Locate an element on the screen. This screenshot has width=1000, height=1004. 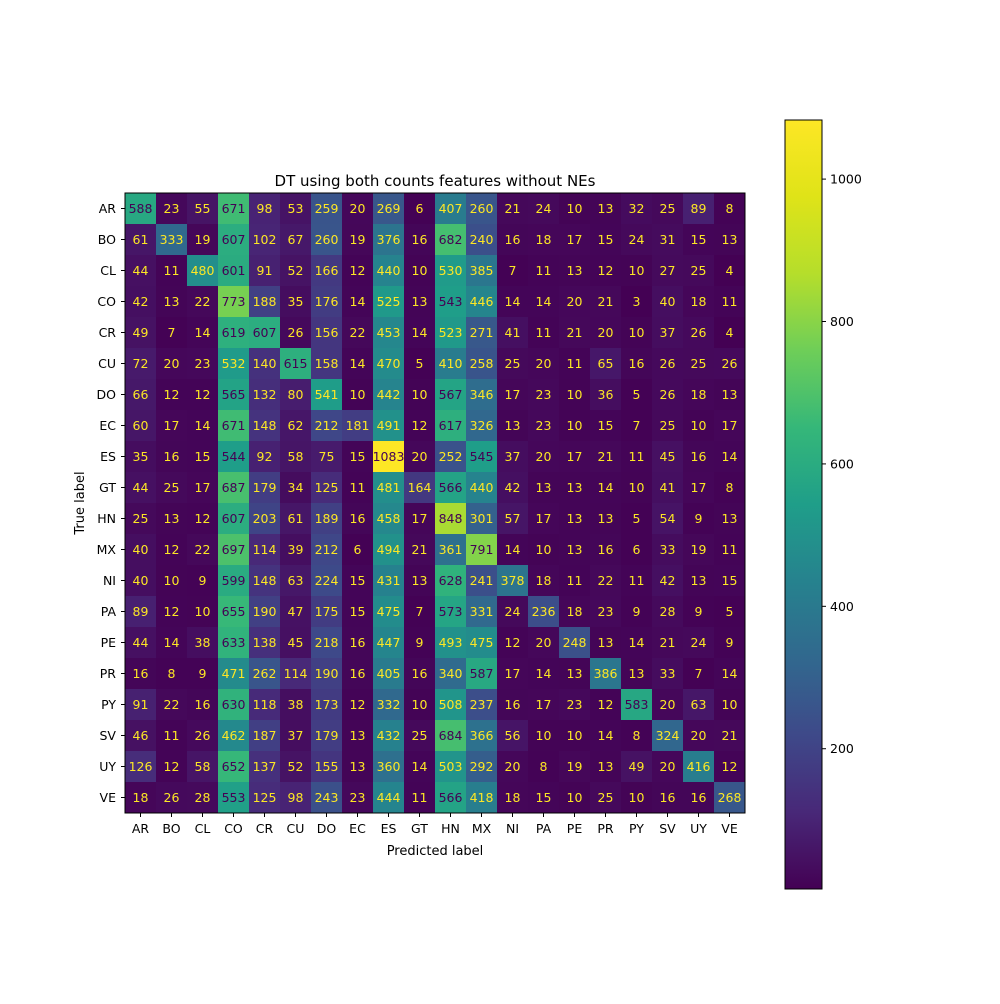
x-tick-label: NI is located at coordinates (512, 828).